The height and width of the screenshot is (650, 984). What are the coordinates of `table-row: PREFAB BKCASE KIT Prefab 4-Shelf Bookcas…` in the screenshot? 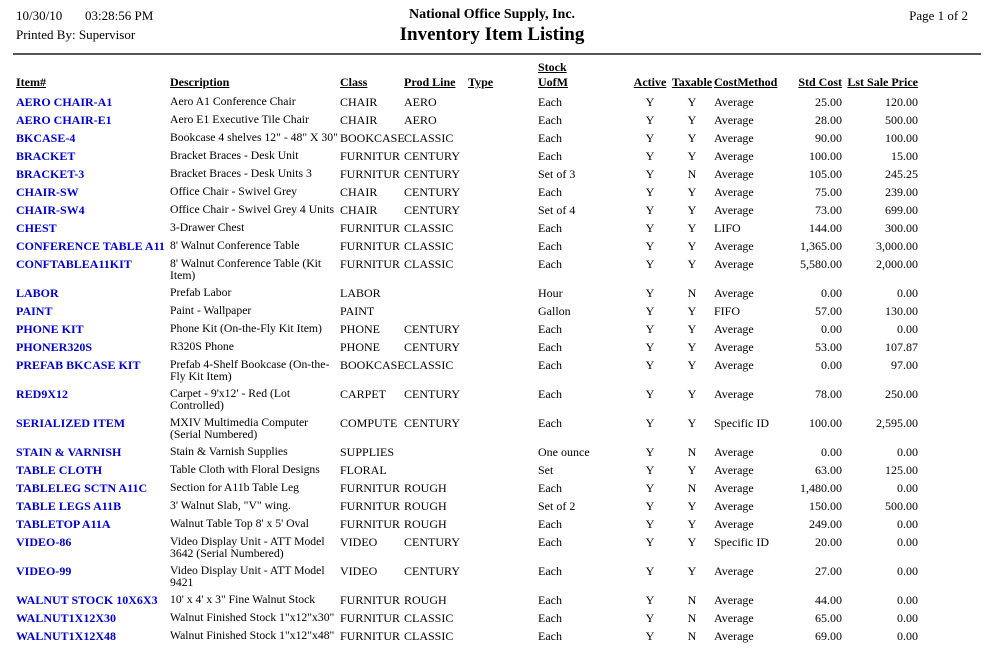 It's located at (467, 370).